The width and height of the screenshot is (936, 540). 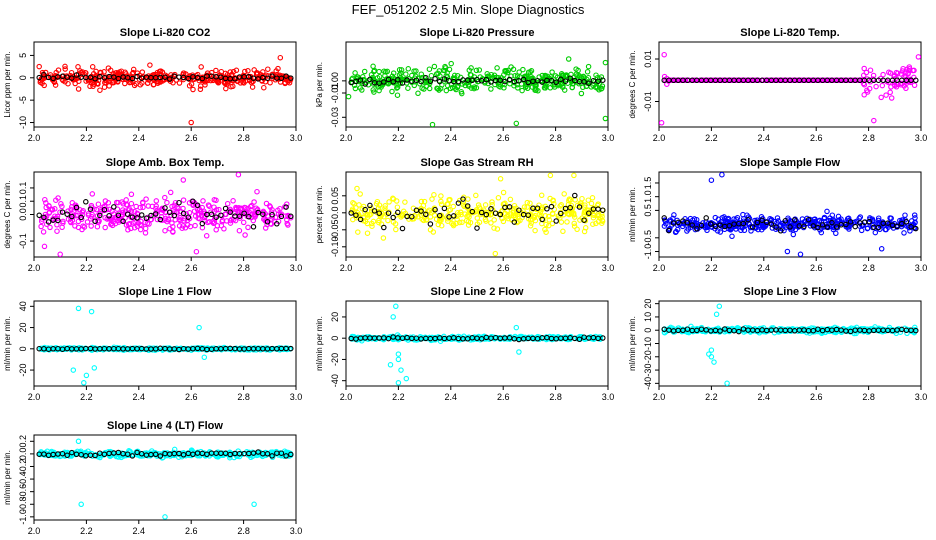 I want to click on slope-amb-box-temp-outlier-point, so click(x=183, y=180).